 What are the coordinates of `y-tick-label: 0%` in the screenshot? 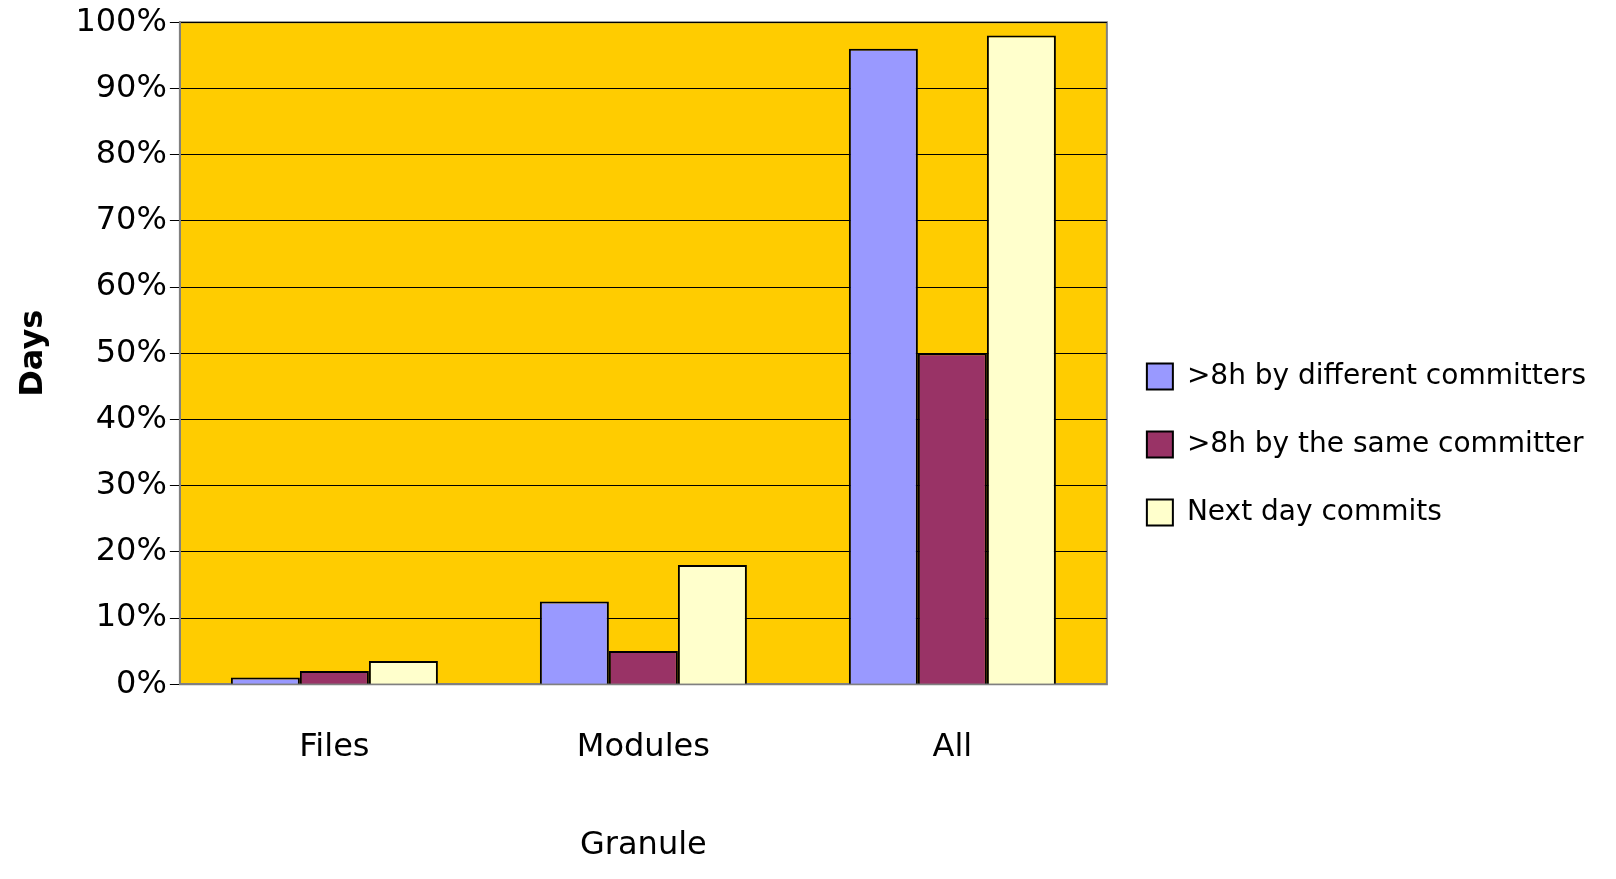 It's located at (141, 681).